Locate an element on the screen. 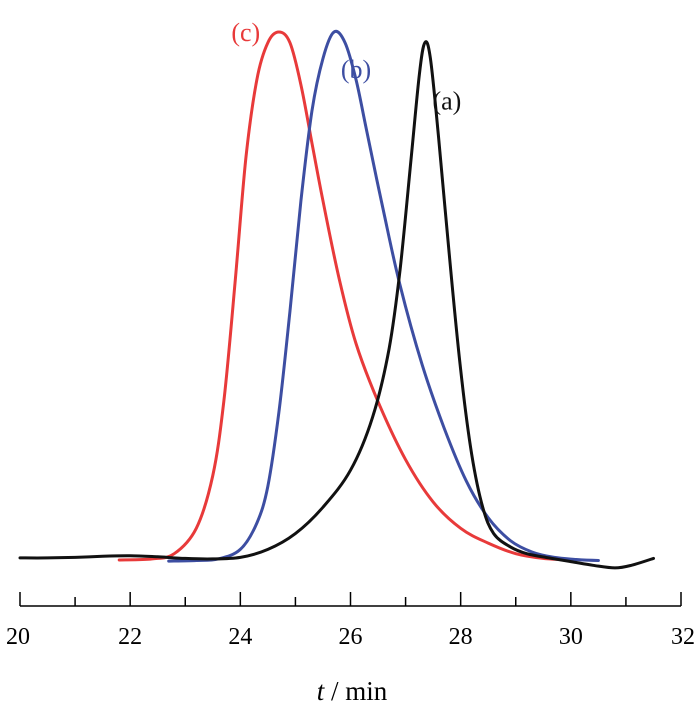 This screenshot has height=716, width=700. x-tick-label: 22 is located at coordinates (130, 637).